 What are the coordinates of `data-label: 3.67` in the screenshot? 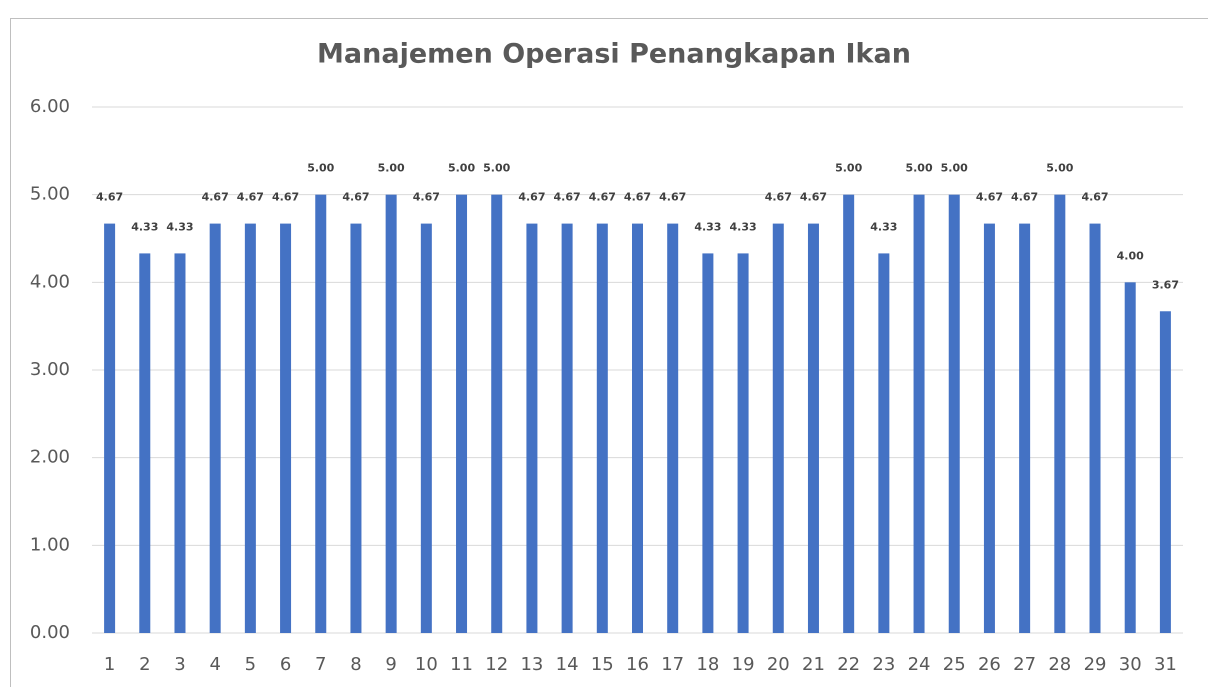 It's located at (1165, 284).